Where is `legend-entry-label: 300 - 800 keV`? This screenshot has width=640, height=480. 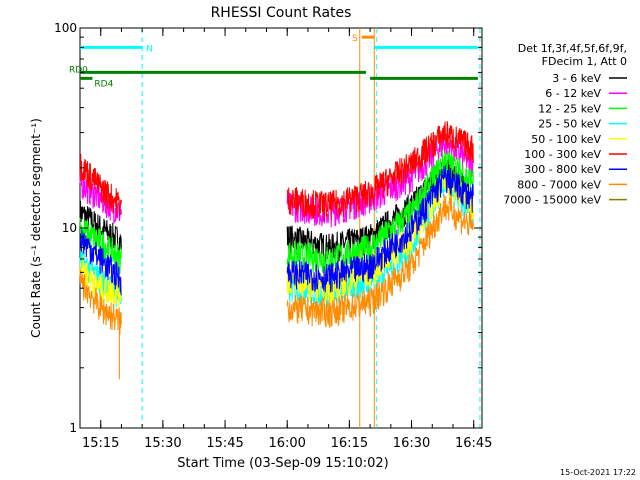
legend-entry-label: 300 - 800 keV is located at coordinates (562, 169).